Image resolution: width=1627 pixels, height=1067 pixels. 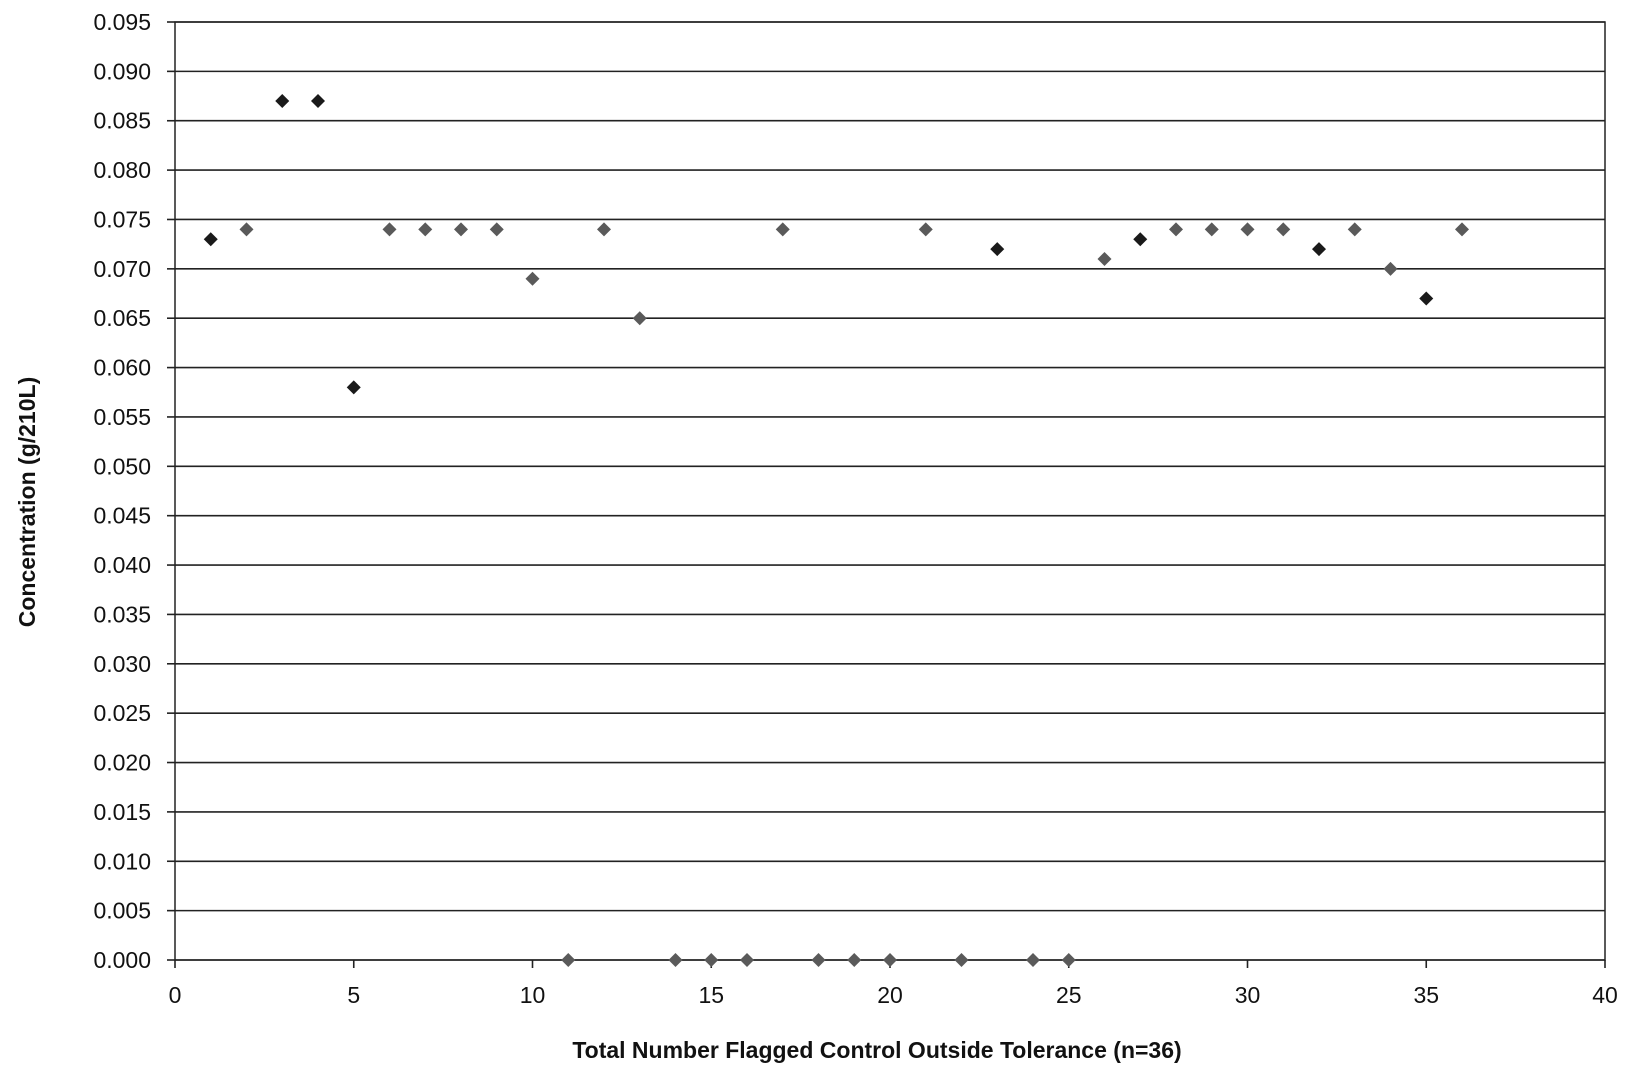 I want to click on x-tick-label: 10, so click(x=533, y=995).